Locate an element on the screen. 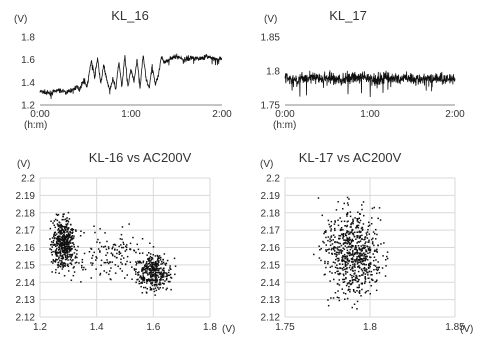 Image resolution: width=479 pixels, height=341 pixels. y-tick-label: 2.17 is located at coordinates (26, 231).